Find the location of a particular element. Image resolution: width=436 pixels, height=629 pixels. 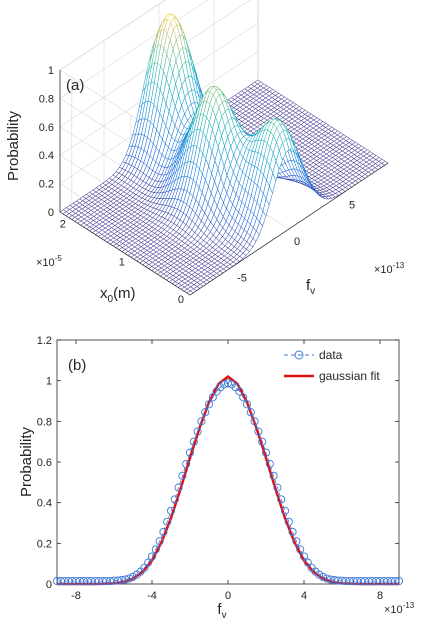

b-x-axis-label: fv is located at coordinates (221, 611).